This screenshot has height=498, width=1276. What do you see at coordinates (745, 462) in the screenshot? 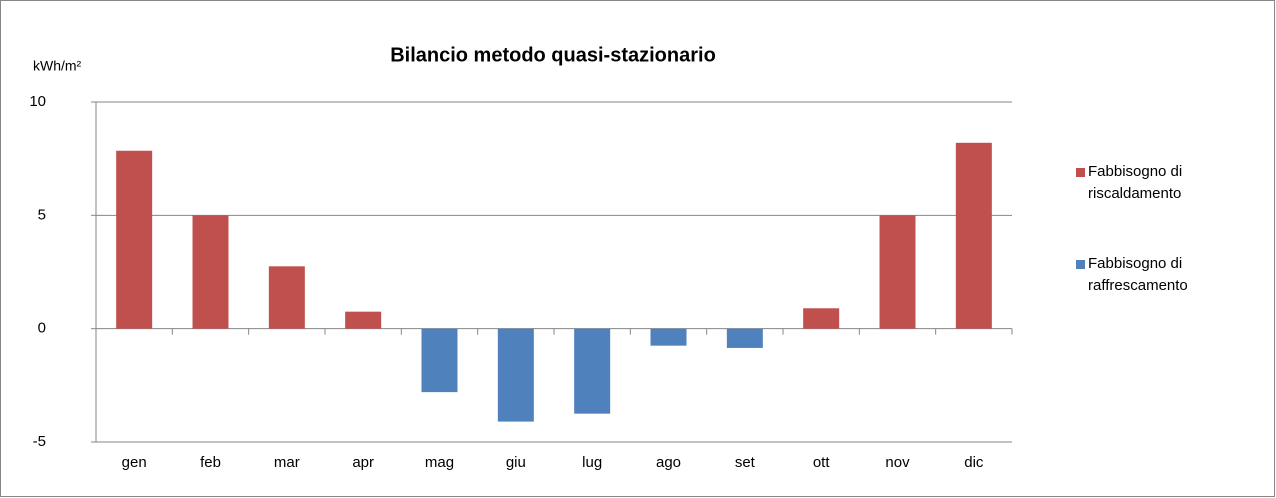
I see `x-tick-label: set` at bounding box center [745, 462].